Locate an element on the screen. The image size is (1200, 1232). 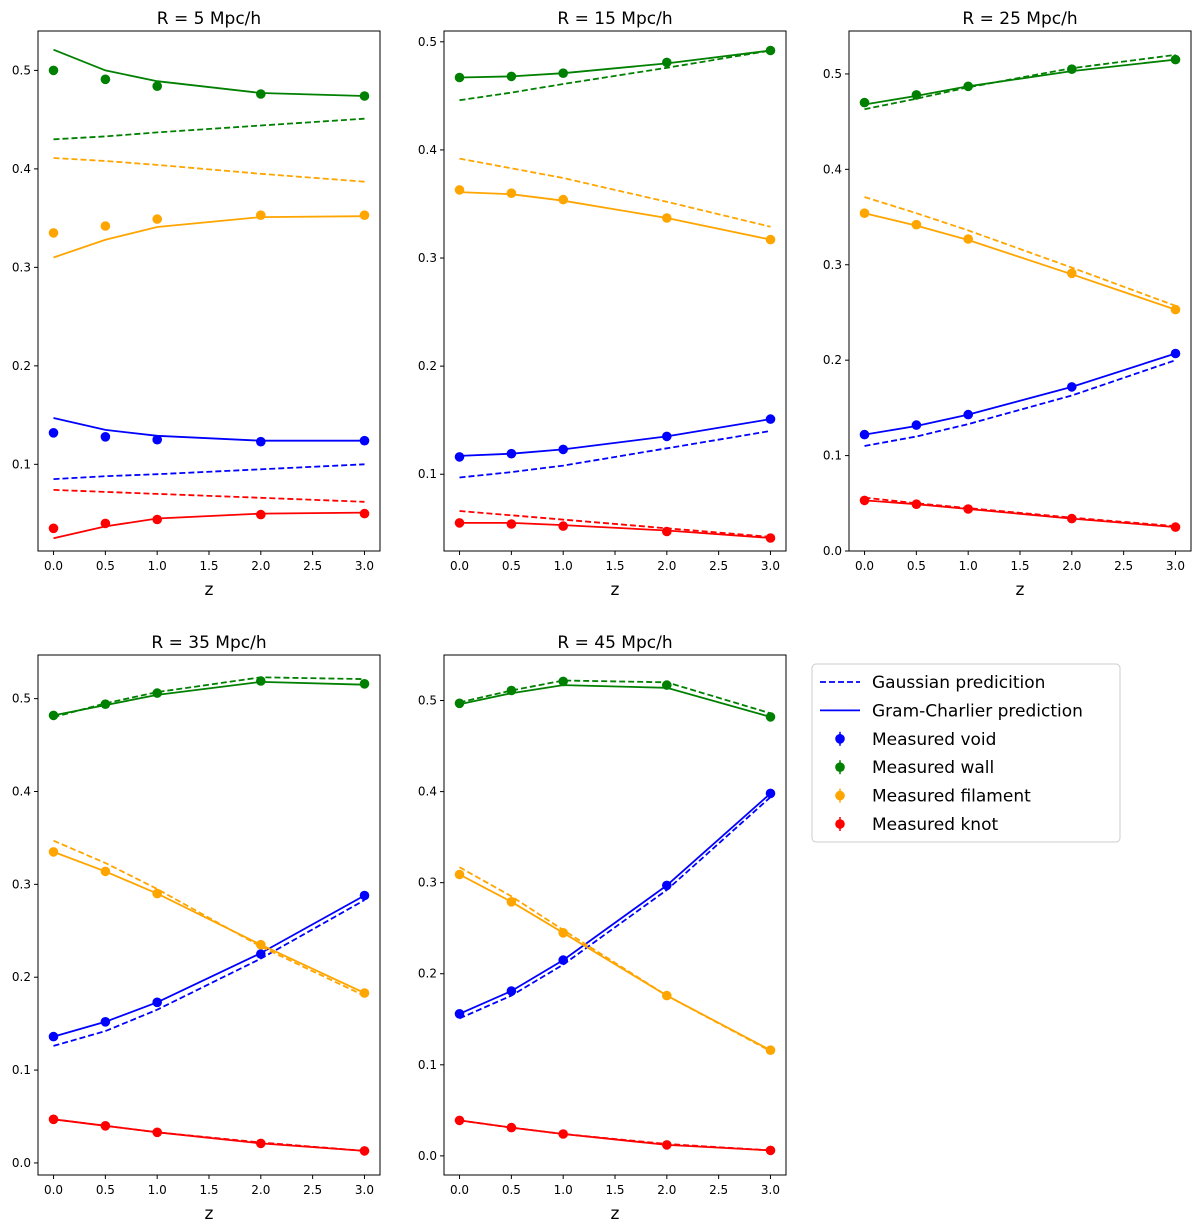
legend-entry: Gram-Charlier prediction is located at coordinates (951, 711).